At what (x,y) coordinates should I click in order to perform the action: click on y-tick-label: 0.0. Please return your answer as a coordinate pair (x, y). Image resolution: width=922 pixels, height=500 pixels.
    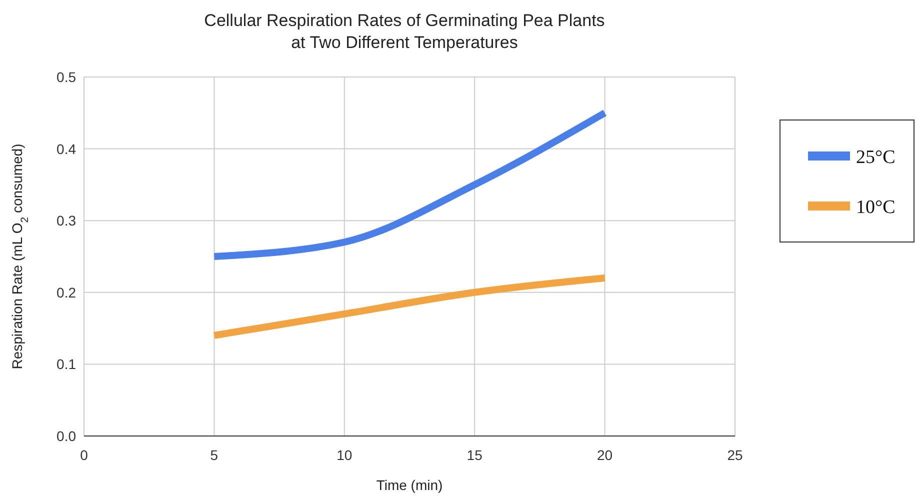
    Looking at the image, I should click on (66, 436).